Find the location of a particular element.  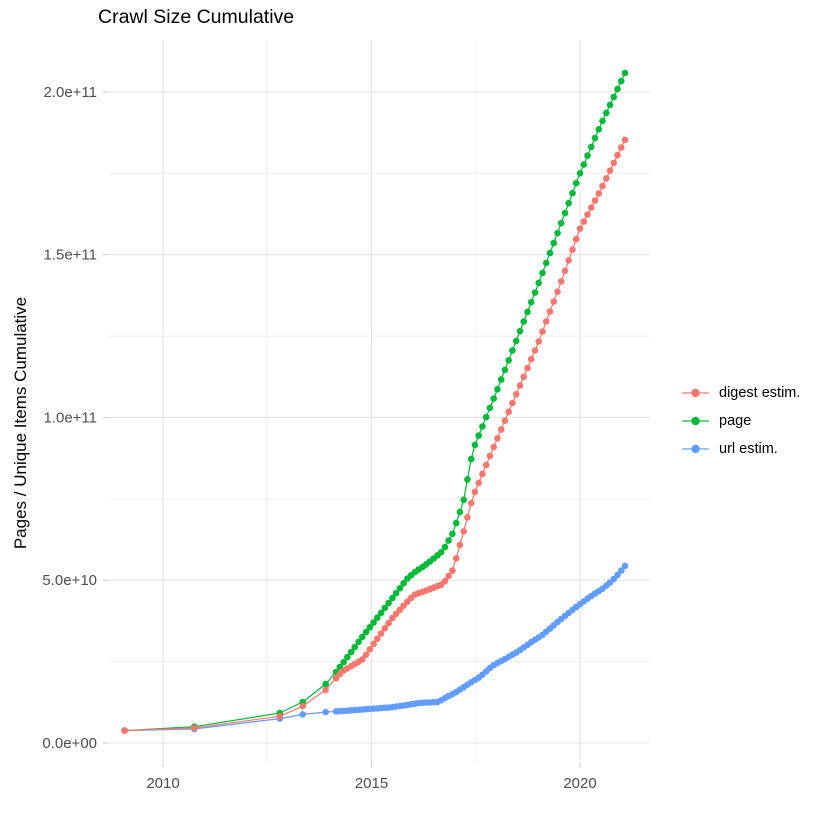

chart-title: Crawl Size Cumulative is located at coordinates (196, 17).